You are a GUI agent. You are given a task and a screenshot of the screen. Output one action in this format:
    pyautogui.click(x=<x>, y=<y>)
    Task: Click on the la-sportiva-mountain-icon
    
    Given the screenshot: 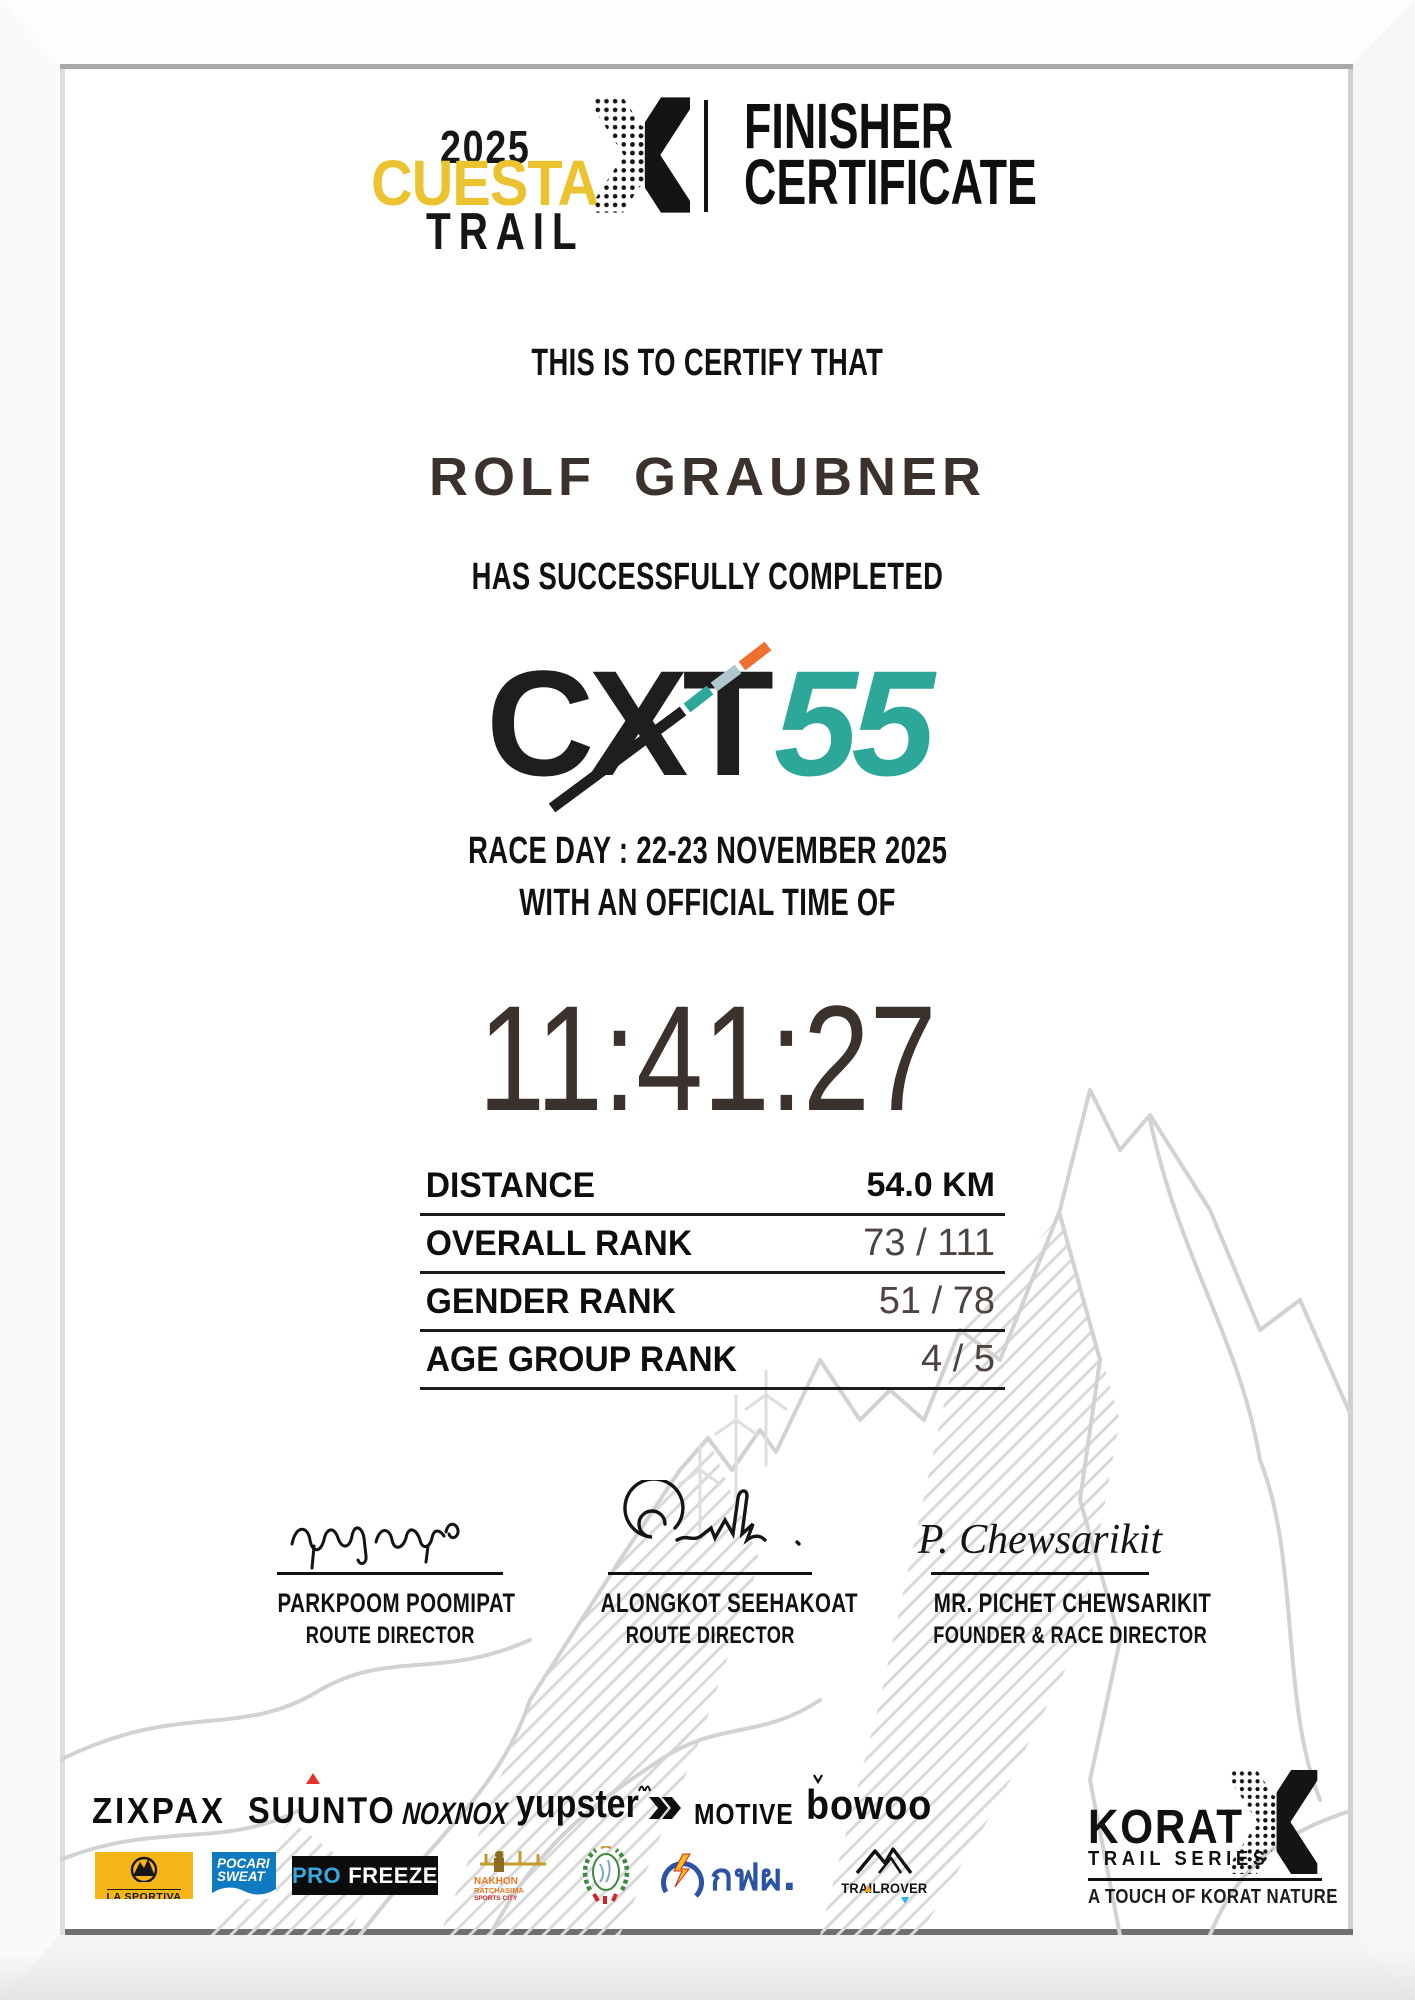 What is the action you would take?
    pyautogui.click(x=144, y=1870)
    